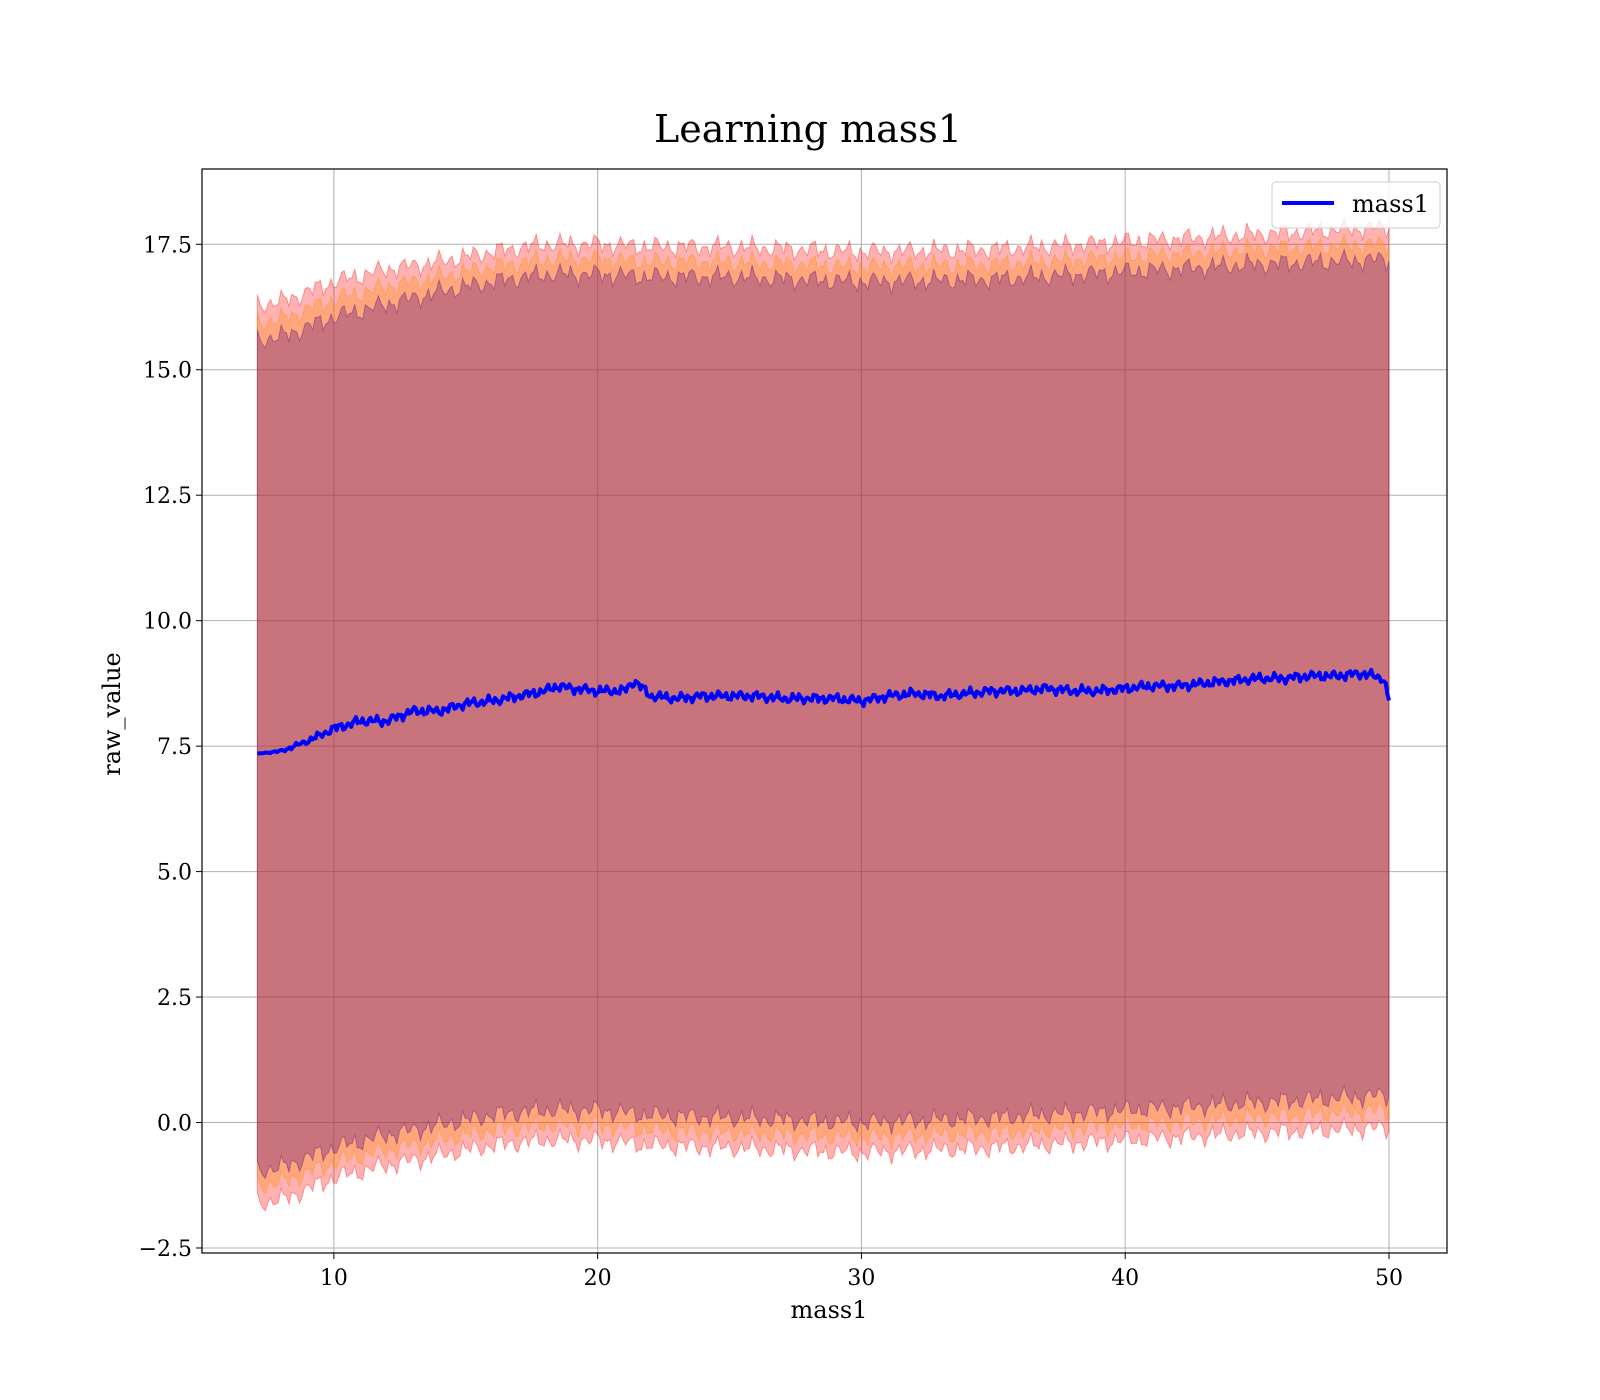 The height and width of the screenshot is (1400, 1600). What do you see at coordinates (167, 496) in the screenshot?
I see `y-tick-label: 12.5` at bounding box center [167, 496].